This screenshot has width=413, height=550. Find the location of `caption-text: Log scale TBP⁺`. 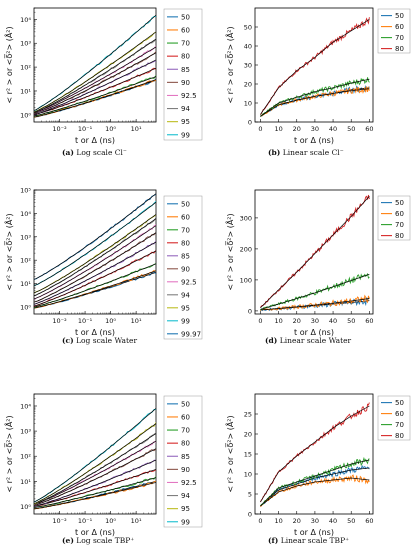

caption-text: Log scale TBP⁺ is located at coordinates (105, 540).